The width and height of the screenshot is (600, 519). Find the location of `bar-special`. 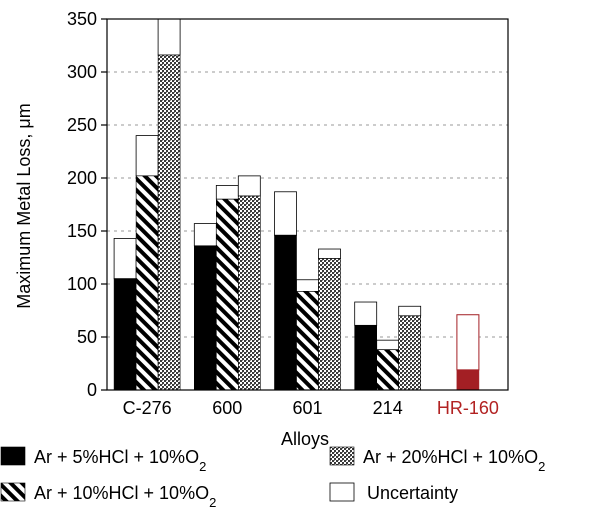

bar-special is located at coordinates (468, 380).